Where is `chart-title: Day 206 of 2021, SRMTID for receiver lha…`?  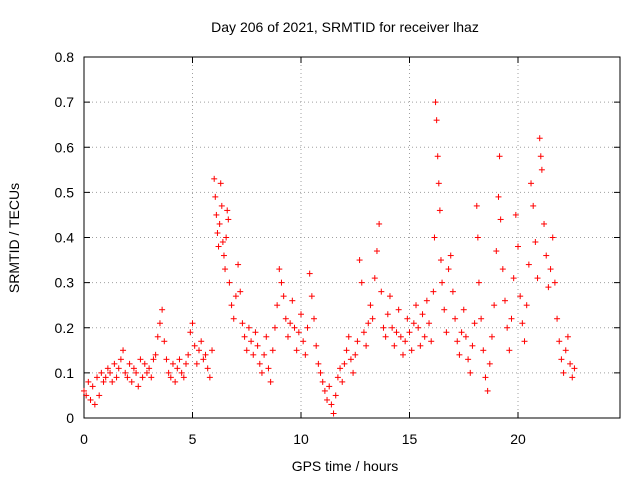
chart-title: Day 206 of 2021, SRMTID for receiver lha… is located at coordinates (345, 27).